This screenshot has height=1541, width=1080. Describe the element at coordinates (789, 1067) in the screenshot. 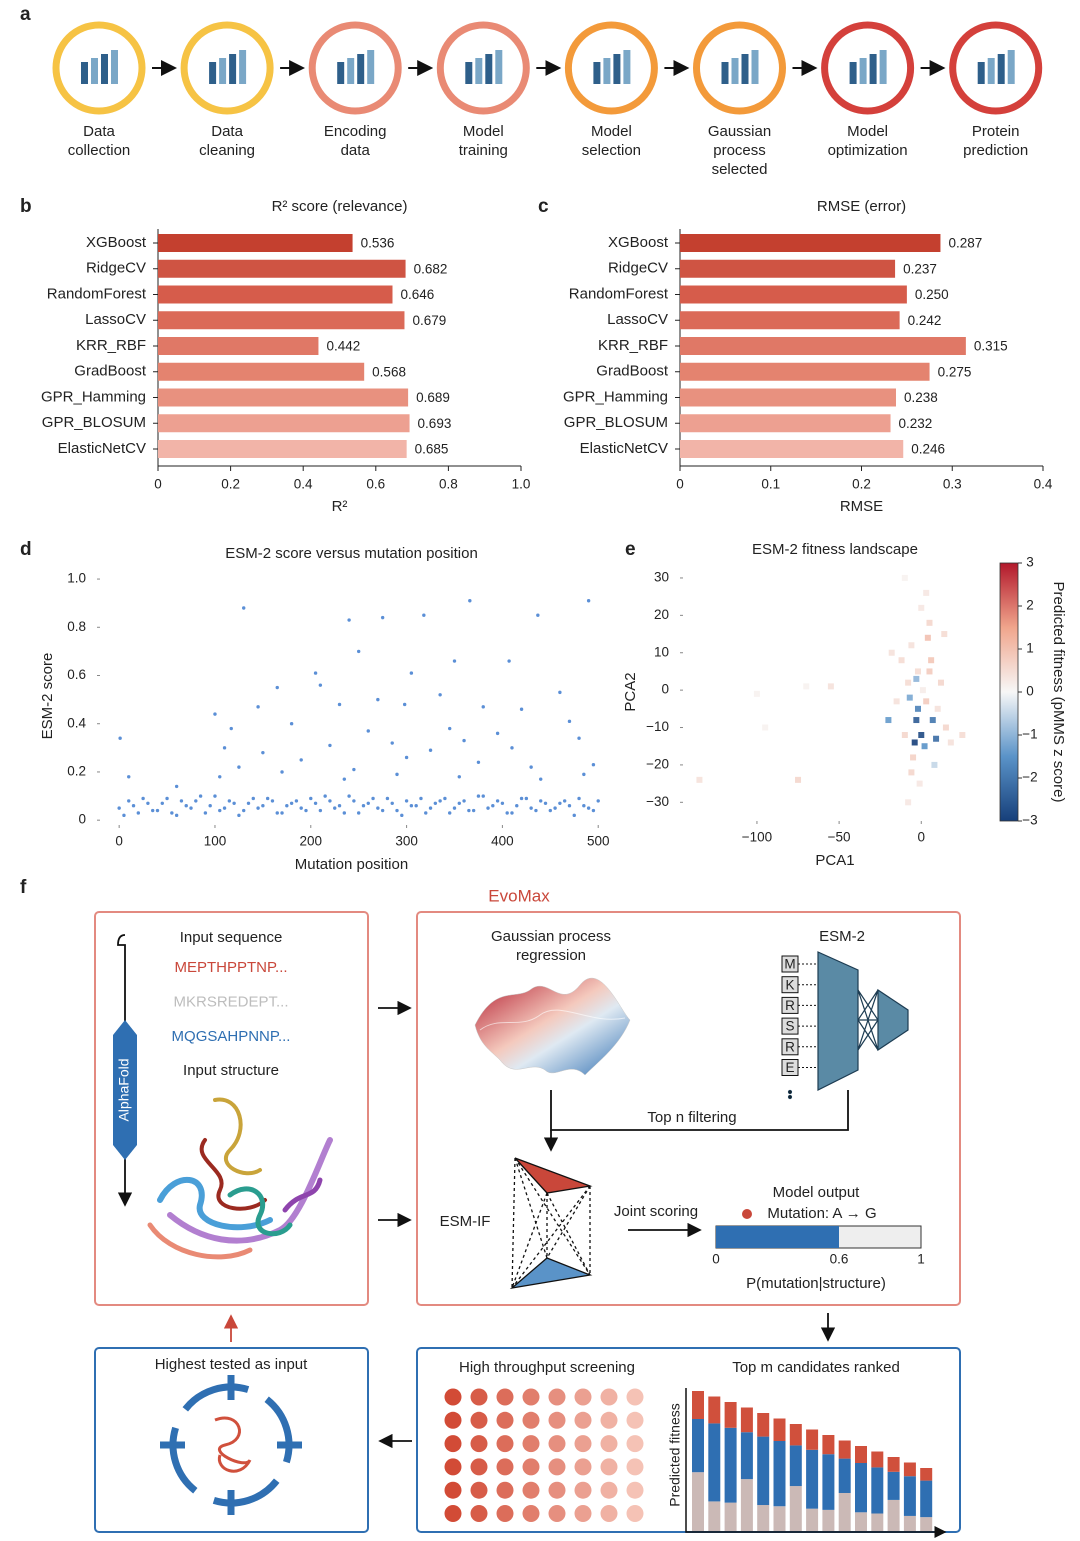

I see `token: E` at that location.